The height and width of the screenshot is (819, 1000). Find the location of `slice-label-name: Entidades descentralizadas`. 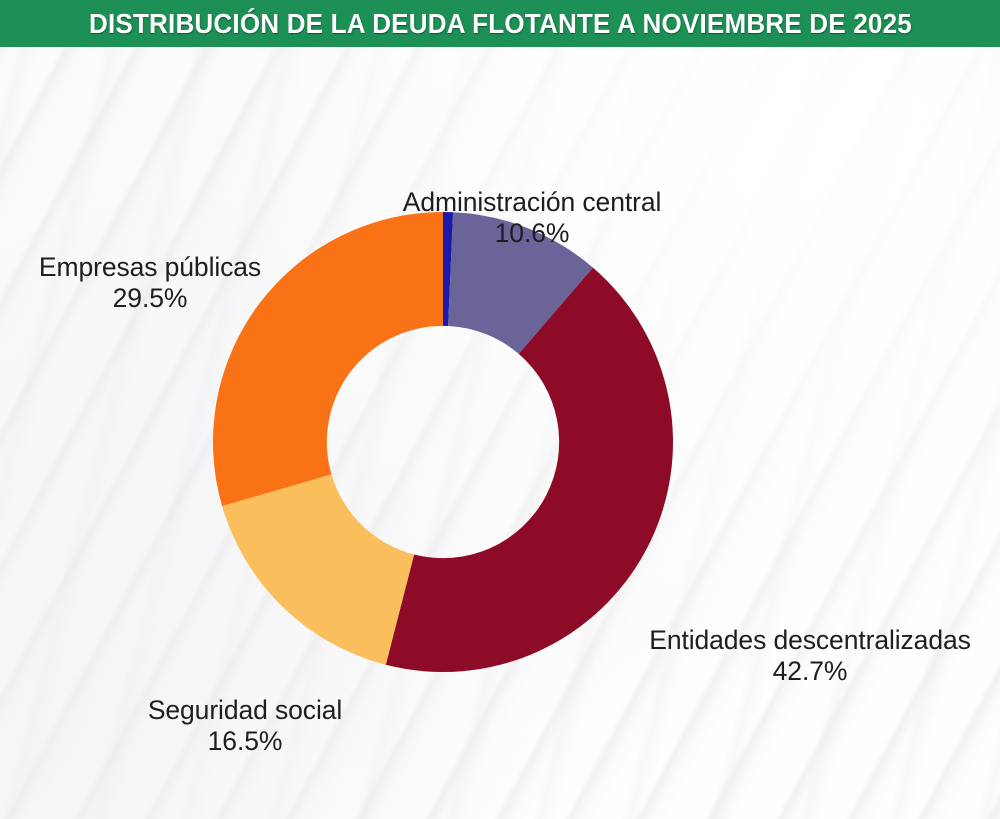

slice-label-name: Entidades descentralizadas is located at coordinates (810, 640).